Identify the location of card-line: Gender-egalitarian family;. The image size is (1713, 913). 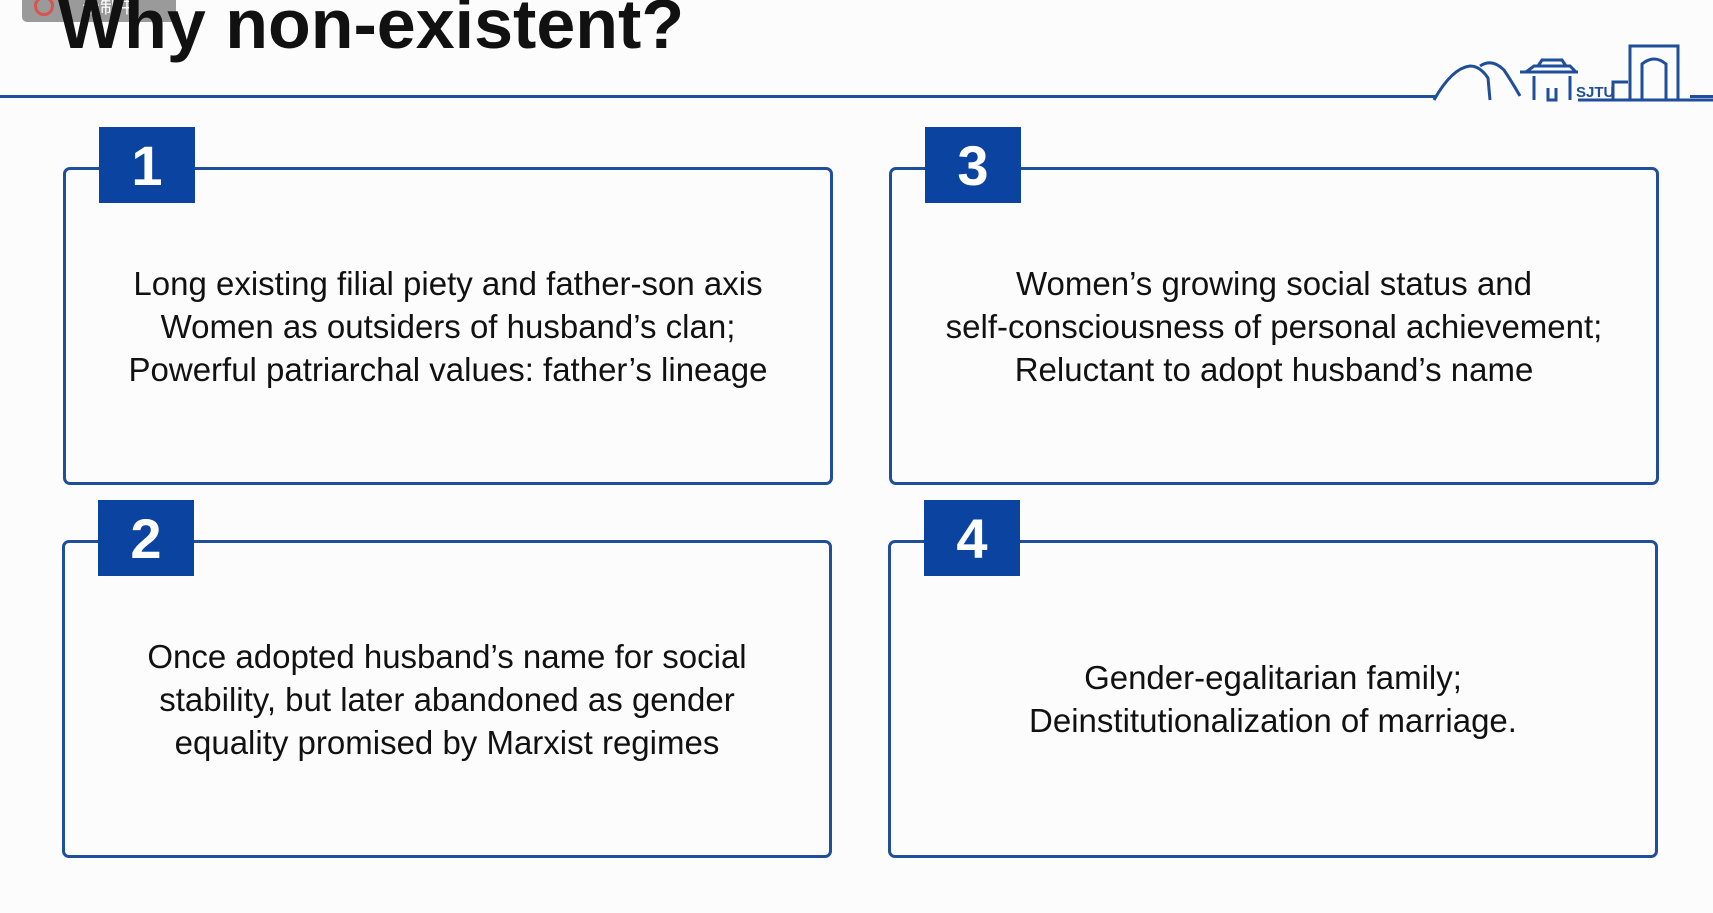
(1273, 677).